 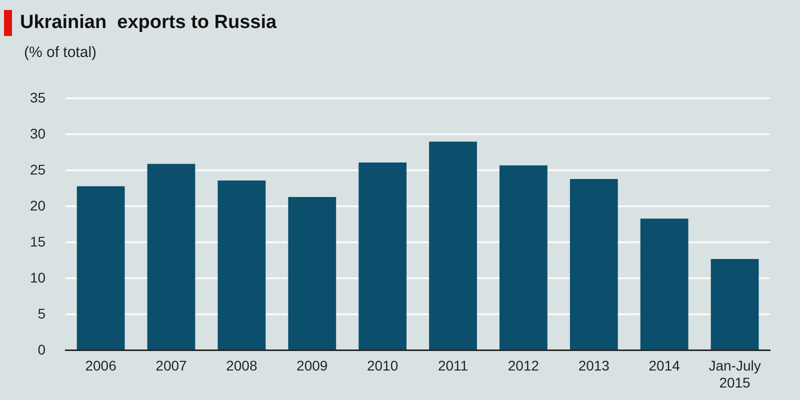 I want to click on chart-title: Ukrainian exports to Russia, so click(x=148, y=23).